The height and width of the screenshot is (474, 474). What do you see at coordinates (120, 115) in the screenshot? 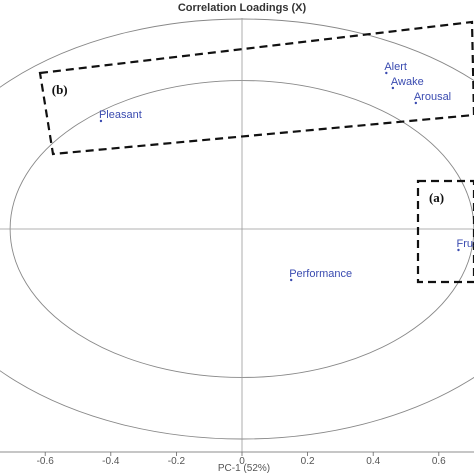
I see `point-label: Pleasant` at bounding box center [120, 115].